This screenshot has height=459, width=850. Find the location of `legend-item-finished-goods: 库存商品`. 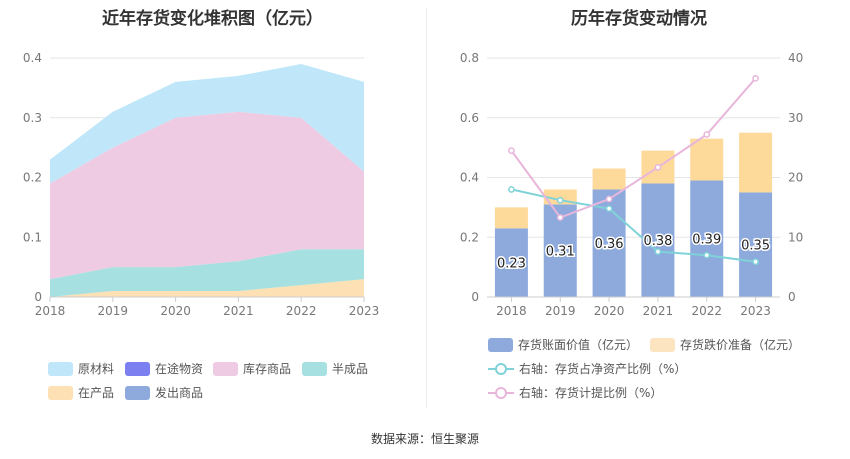

legend-item-finished-goods: 库存商品 is located at coordinates (252, 368).